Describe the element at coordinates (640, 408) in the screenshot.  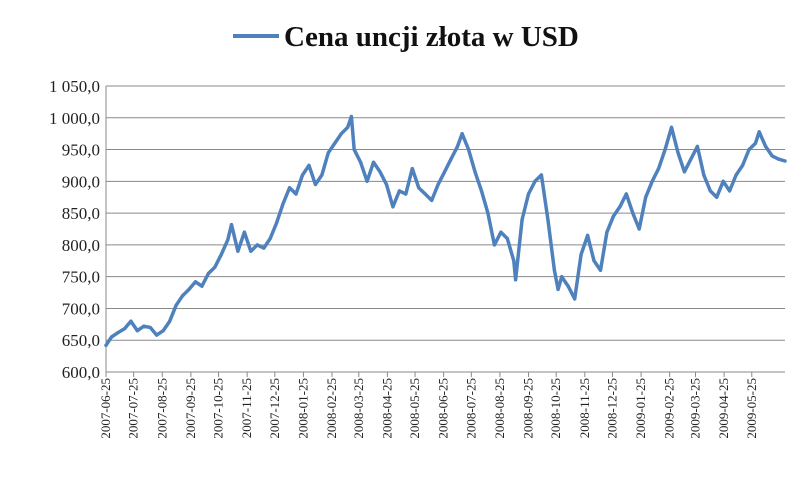
I see `x-tick-label: 2009-01-25` at that location.